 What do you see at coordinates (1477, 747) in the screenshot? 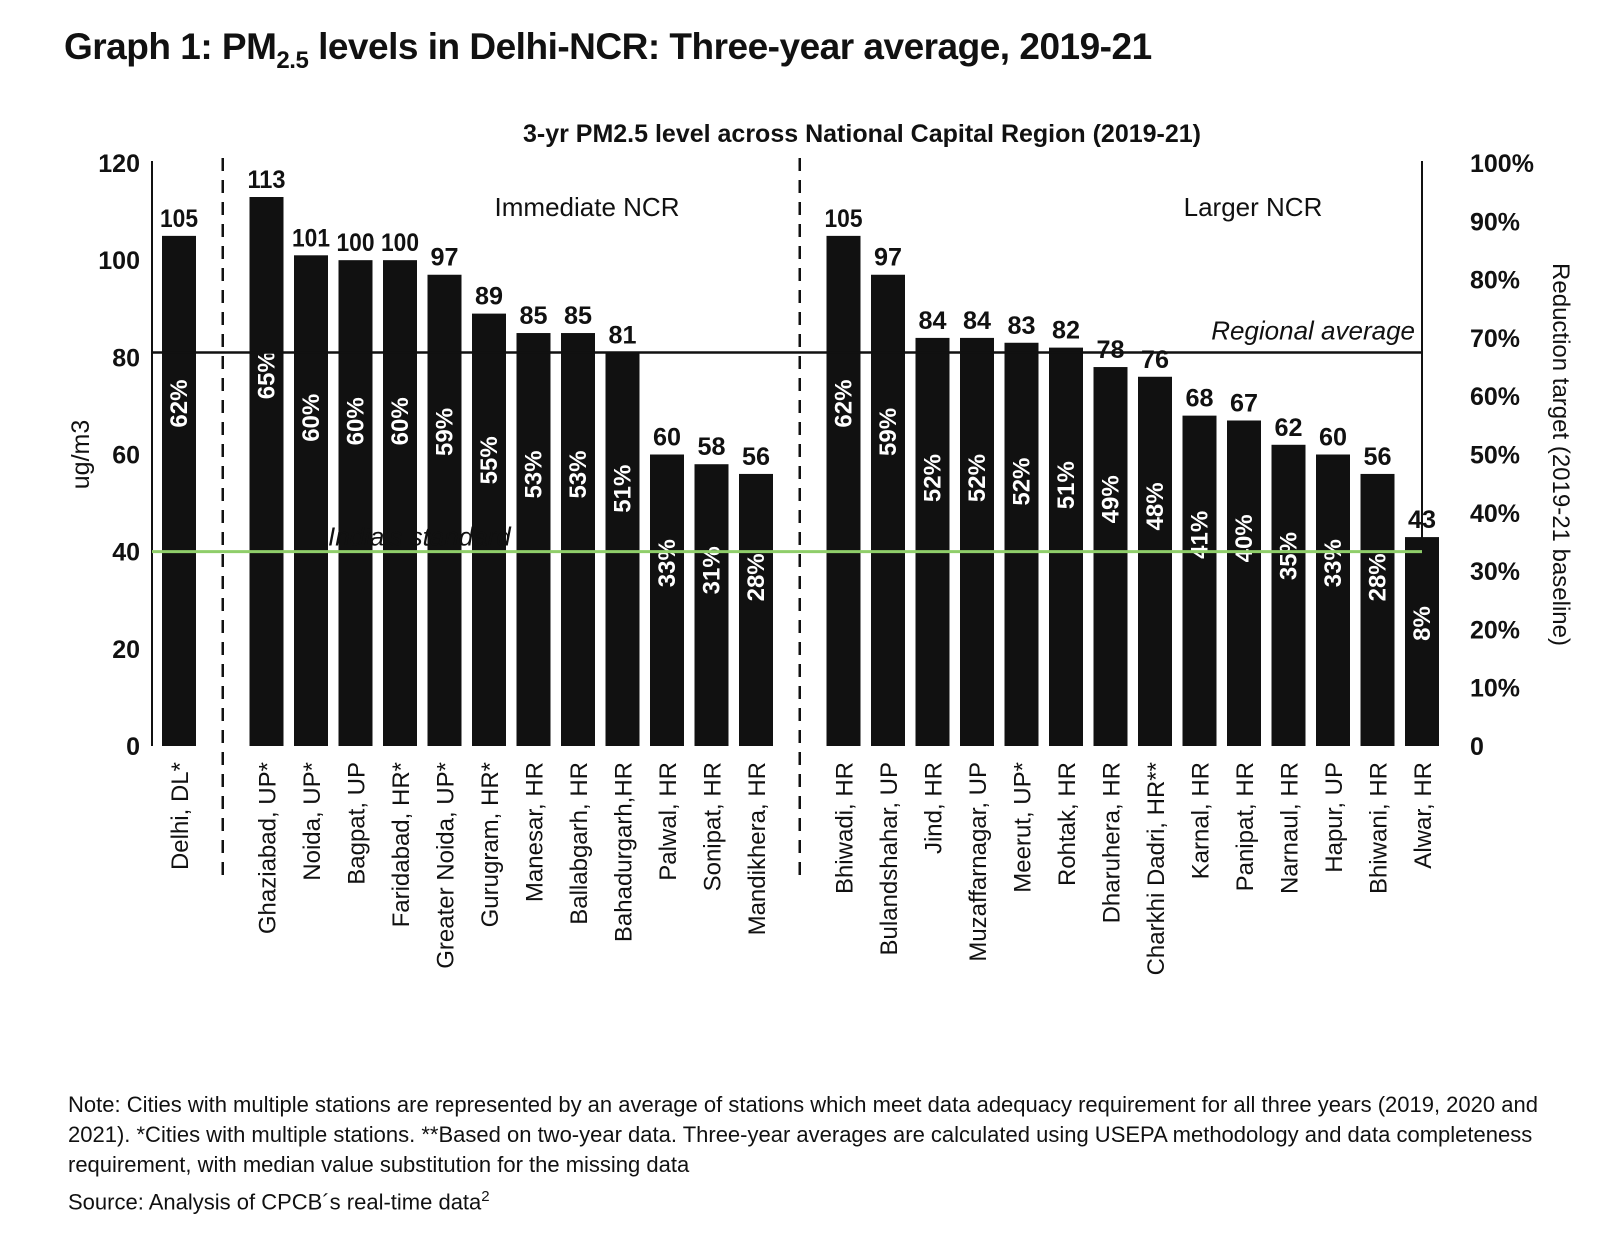
I see `y2-tick-label: 0` at bounding box center [1477, 747].